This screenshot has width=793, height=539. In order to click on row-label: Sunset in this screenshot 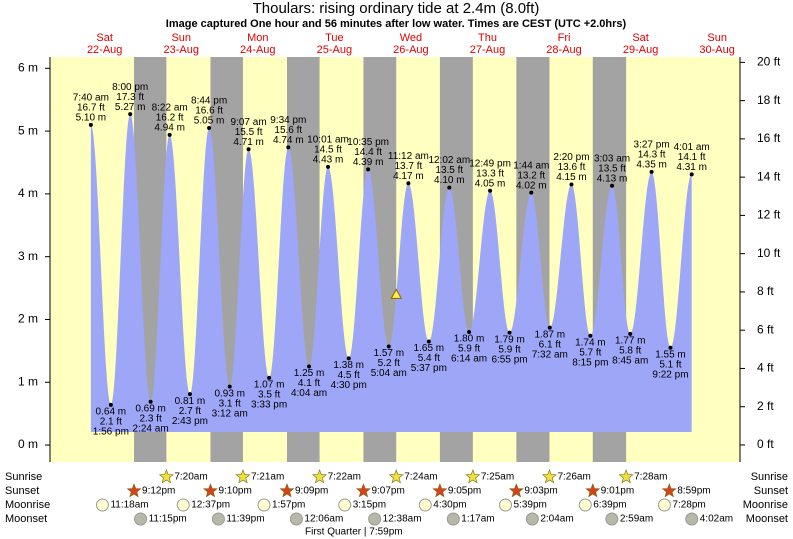, I will do `click(771, 491)`.